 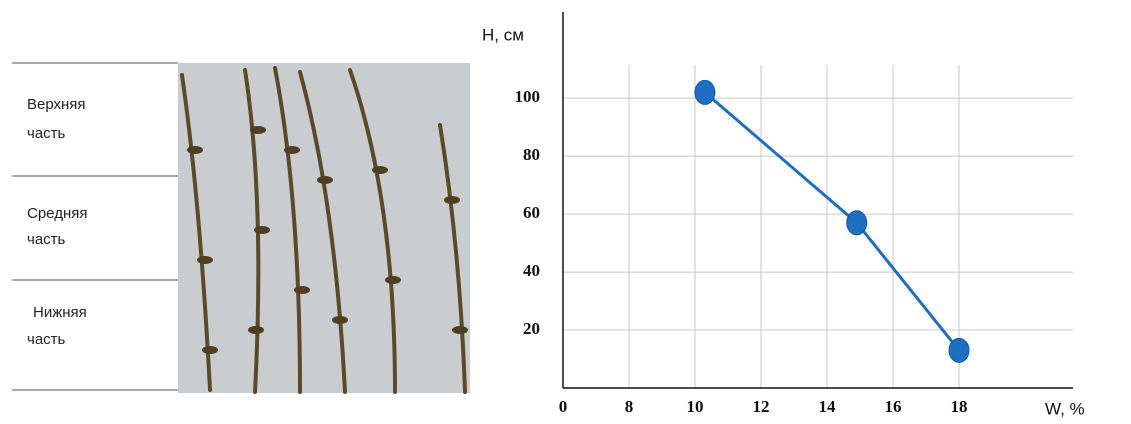 I want to click on part-label: Нижняя, so click(x=60, y=312).